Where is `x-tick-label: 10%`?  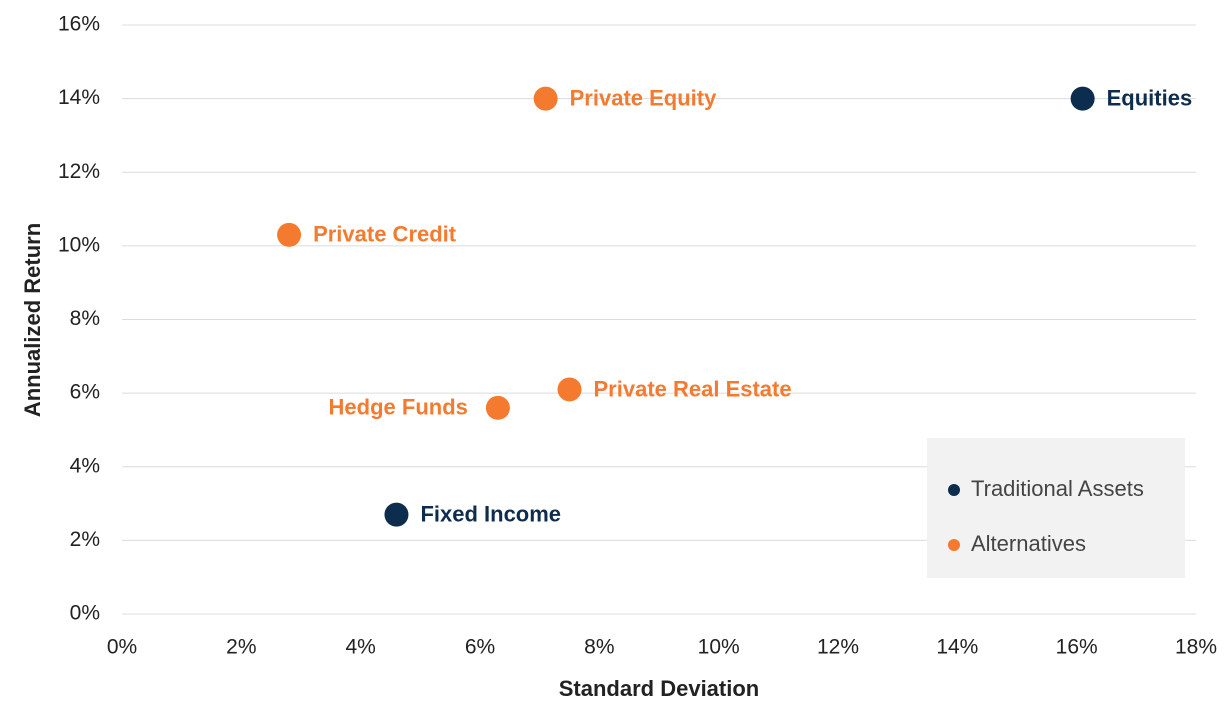 x-tick-label: 10% is located at coordinates (719, 647).